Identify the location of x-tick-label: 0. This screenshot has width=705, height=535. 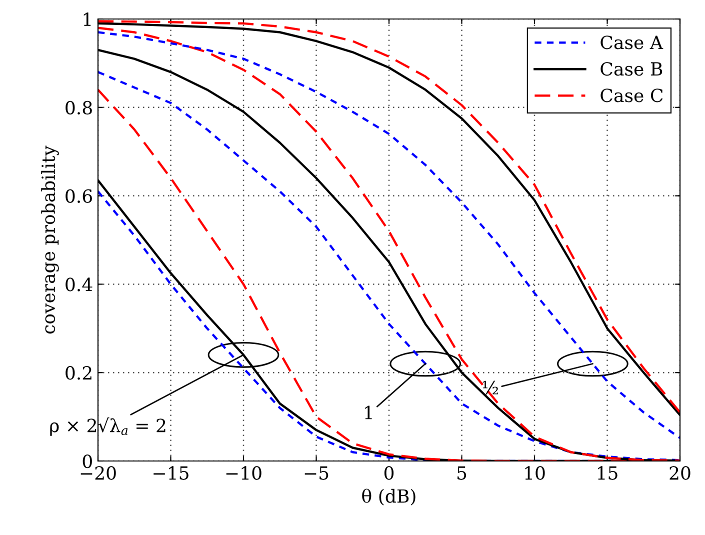
(389, 473).